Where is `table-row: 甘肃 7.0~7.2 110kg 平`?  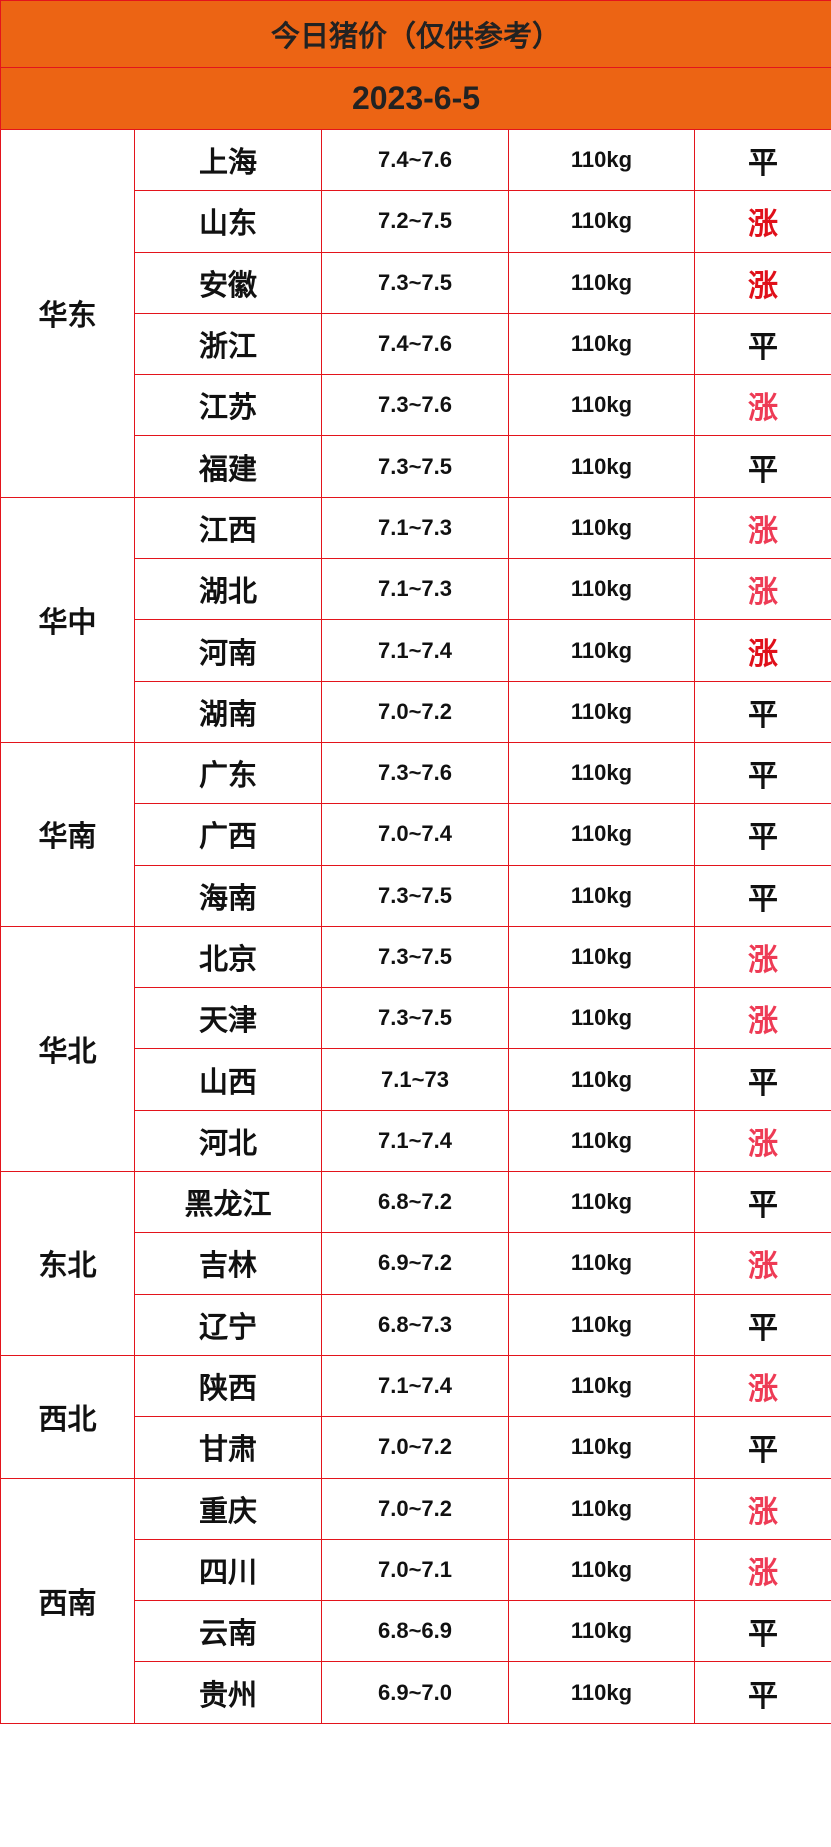 table-row: 甘肃 7.0~7.2 110kg 平 is located at coordinates (416, 1447).